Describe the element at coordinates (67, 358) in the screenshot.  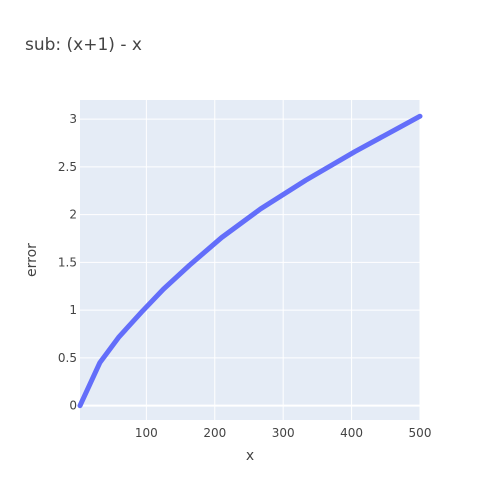
I see `y-tick-label: 0.5` at that location.